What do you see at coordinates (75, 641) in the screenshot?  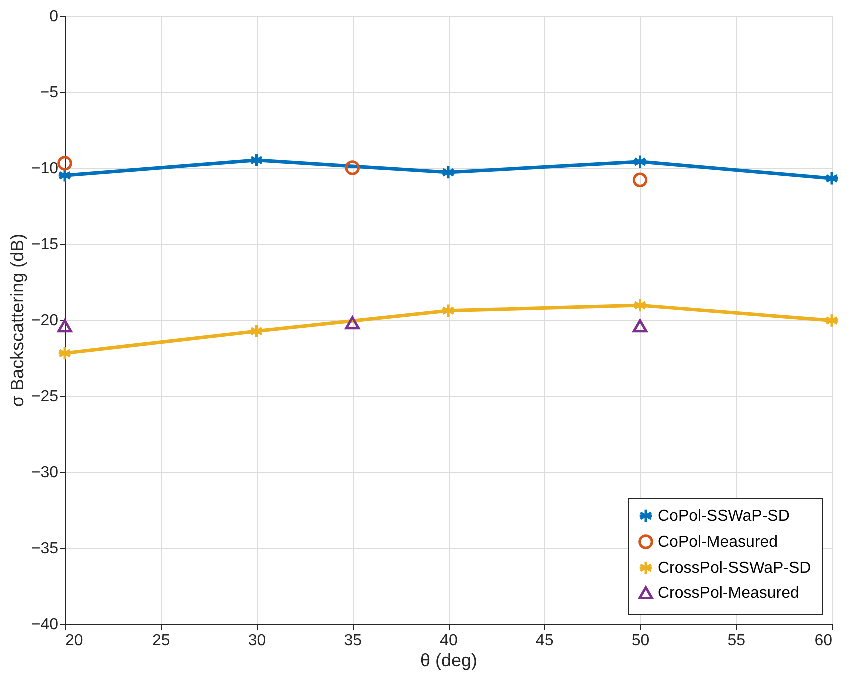 I see `x-tick-label: 20` at bounding box center [75, 641].